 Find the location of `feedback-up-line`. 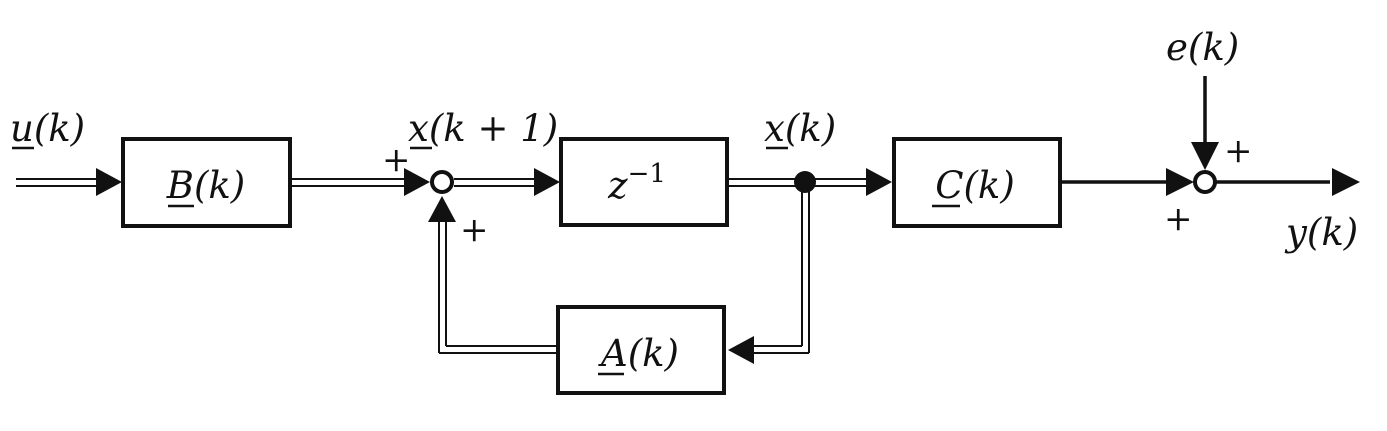

feedback-up-line is located at coordinates (492, 275).